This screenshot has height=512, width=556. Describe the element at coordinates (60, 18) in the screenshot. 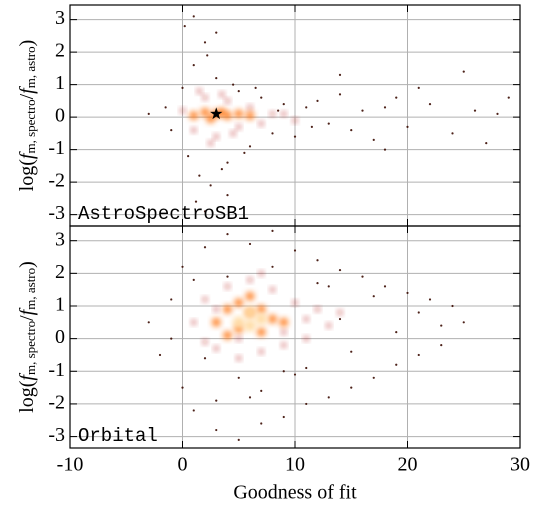

I see `y-tick-label: 3` at that location.